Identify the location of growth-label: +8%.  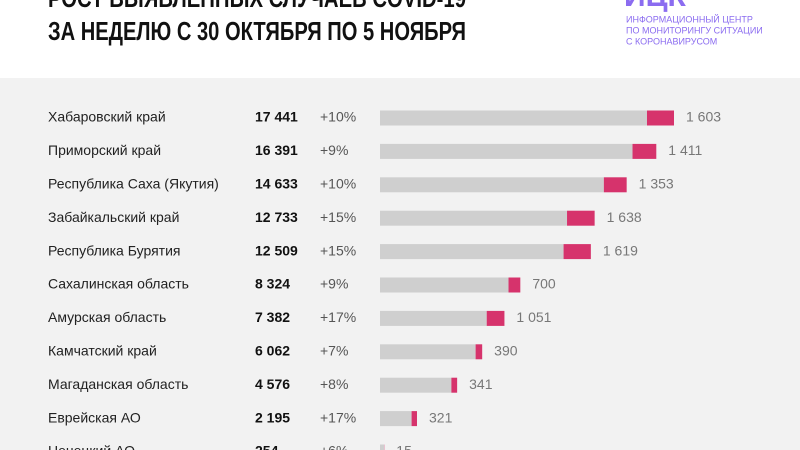
(334, 384).